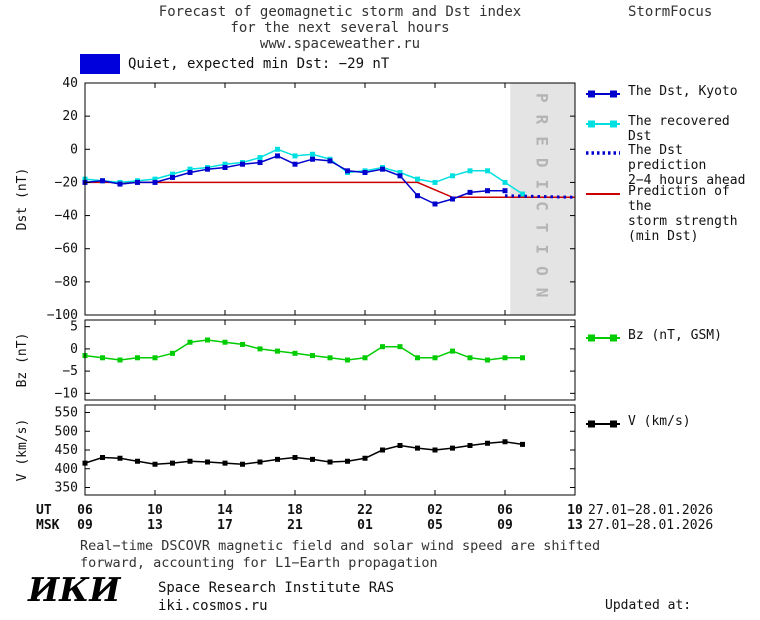 The height and width of the screenshot is (620, 760). Describe the element at coordinates (435, 525) in the screenshot. I see `svg-text: 05` at that location.